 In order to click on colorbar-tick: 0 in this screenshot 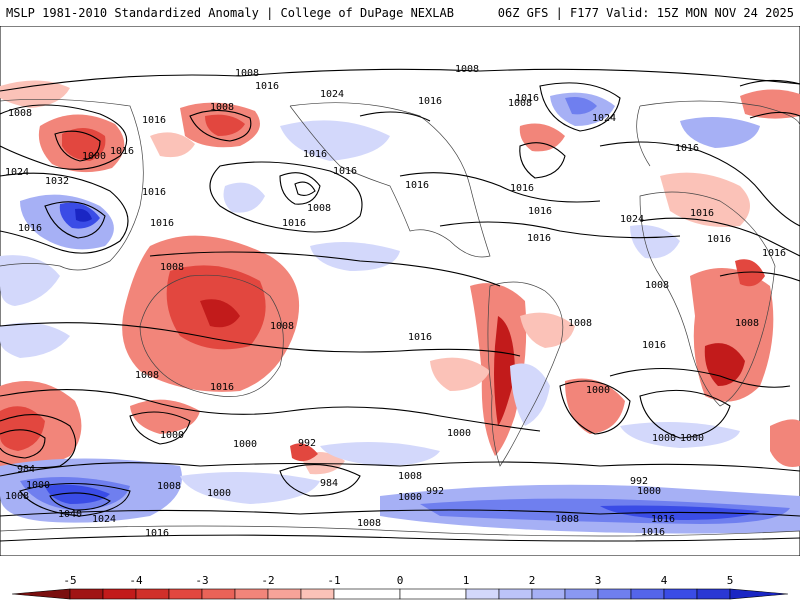, I will do `click(400, 580)`.